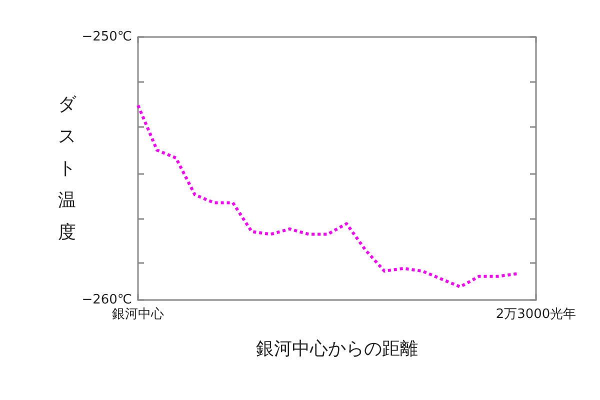 The height and width of the screenshot is (400, 600). Describe the element at coordinates (67, 168) in the screenshot. I see `y-axis-title: ダスト温度` at that location.